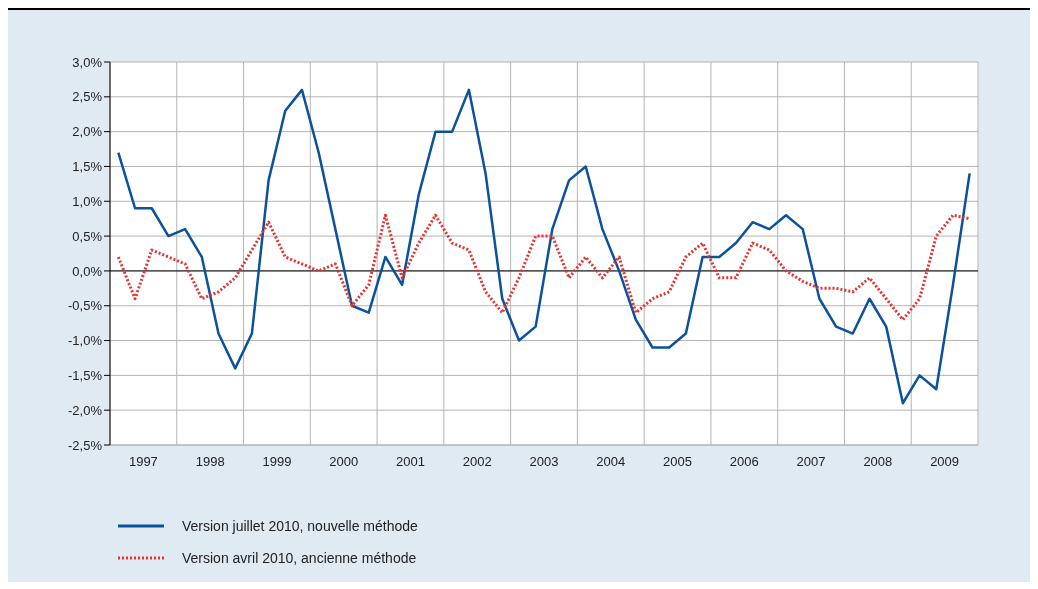  What do you see at coordinates (344, 462) in the screenshot?
I see `x-tick-label: 2000` at bounding box center [344, 462].